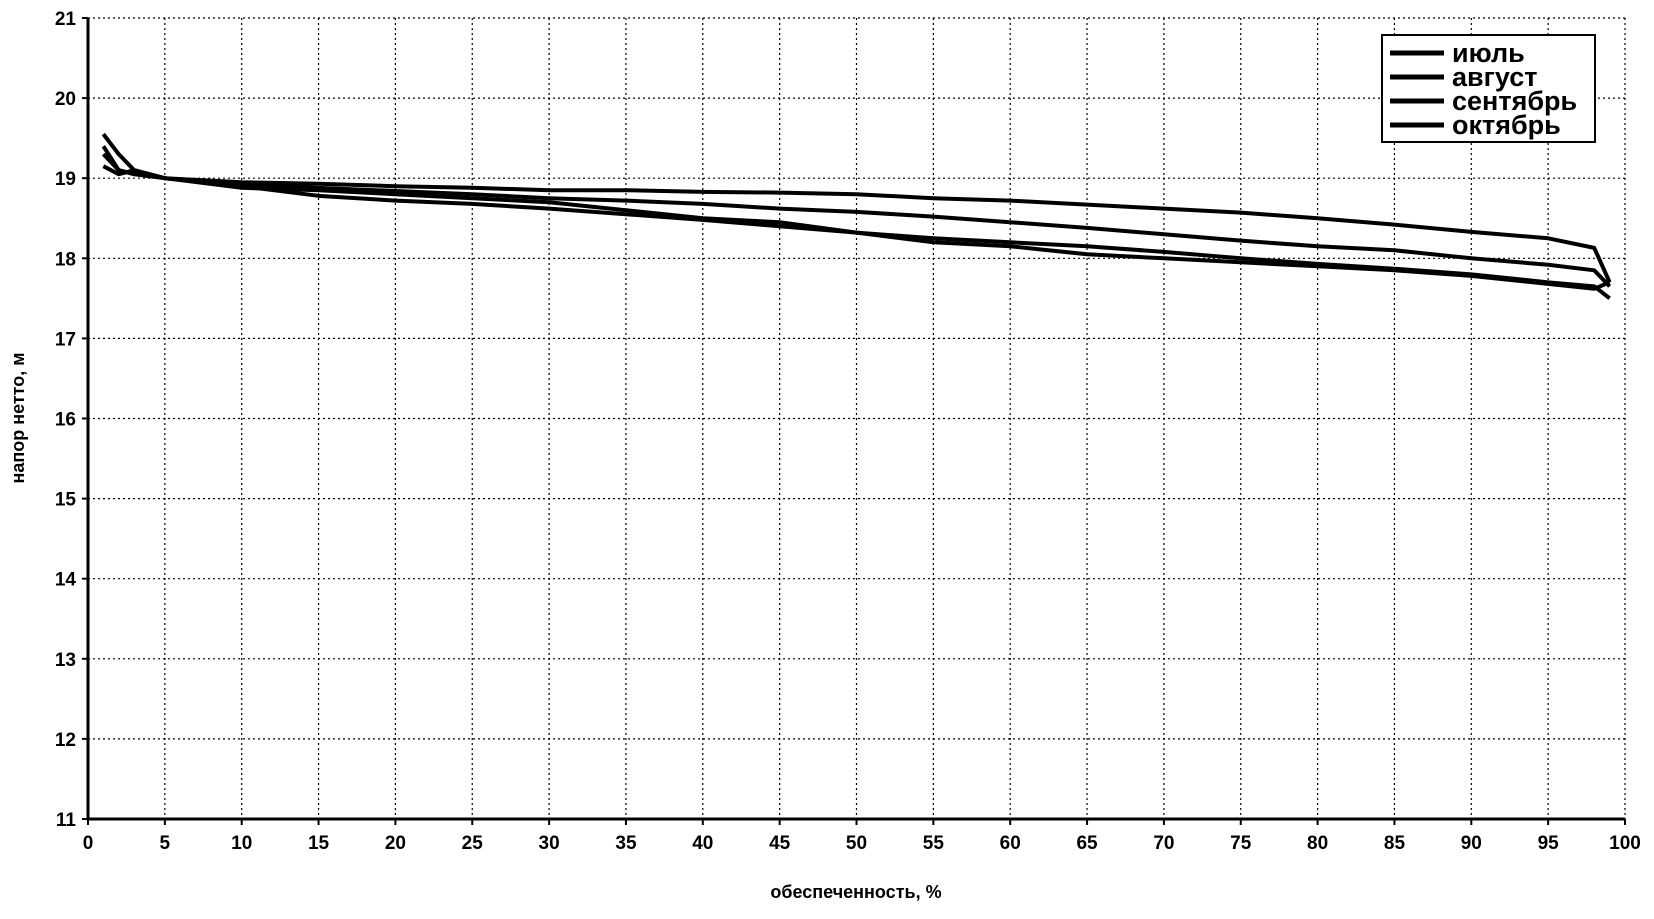 The height and width of the screenshot is (919, 1654). I want to click on x-tick-label: 45, so click(780, 843).